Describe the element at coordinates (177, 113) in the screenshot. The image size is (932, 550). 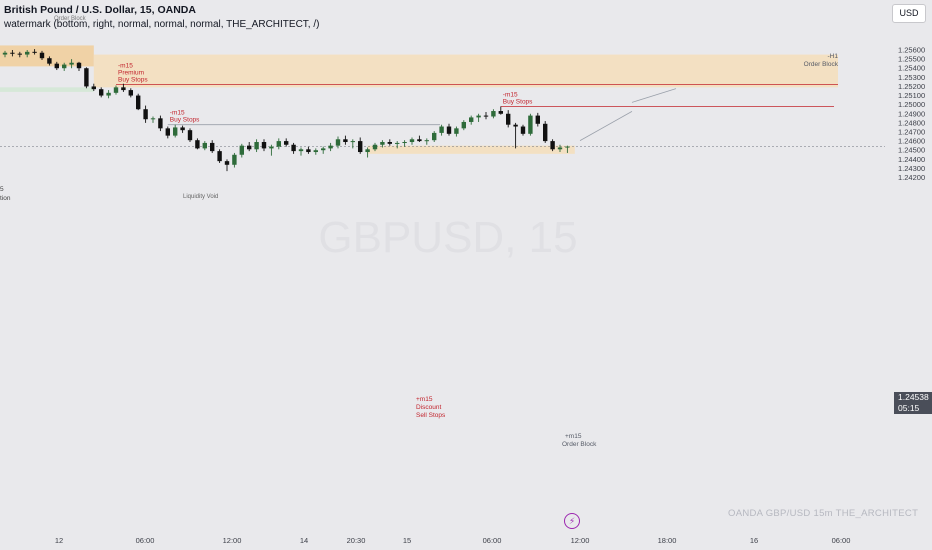
I see `level-label-2-0: -m15` at that location.